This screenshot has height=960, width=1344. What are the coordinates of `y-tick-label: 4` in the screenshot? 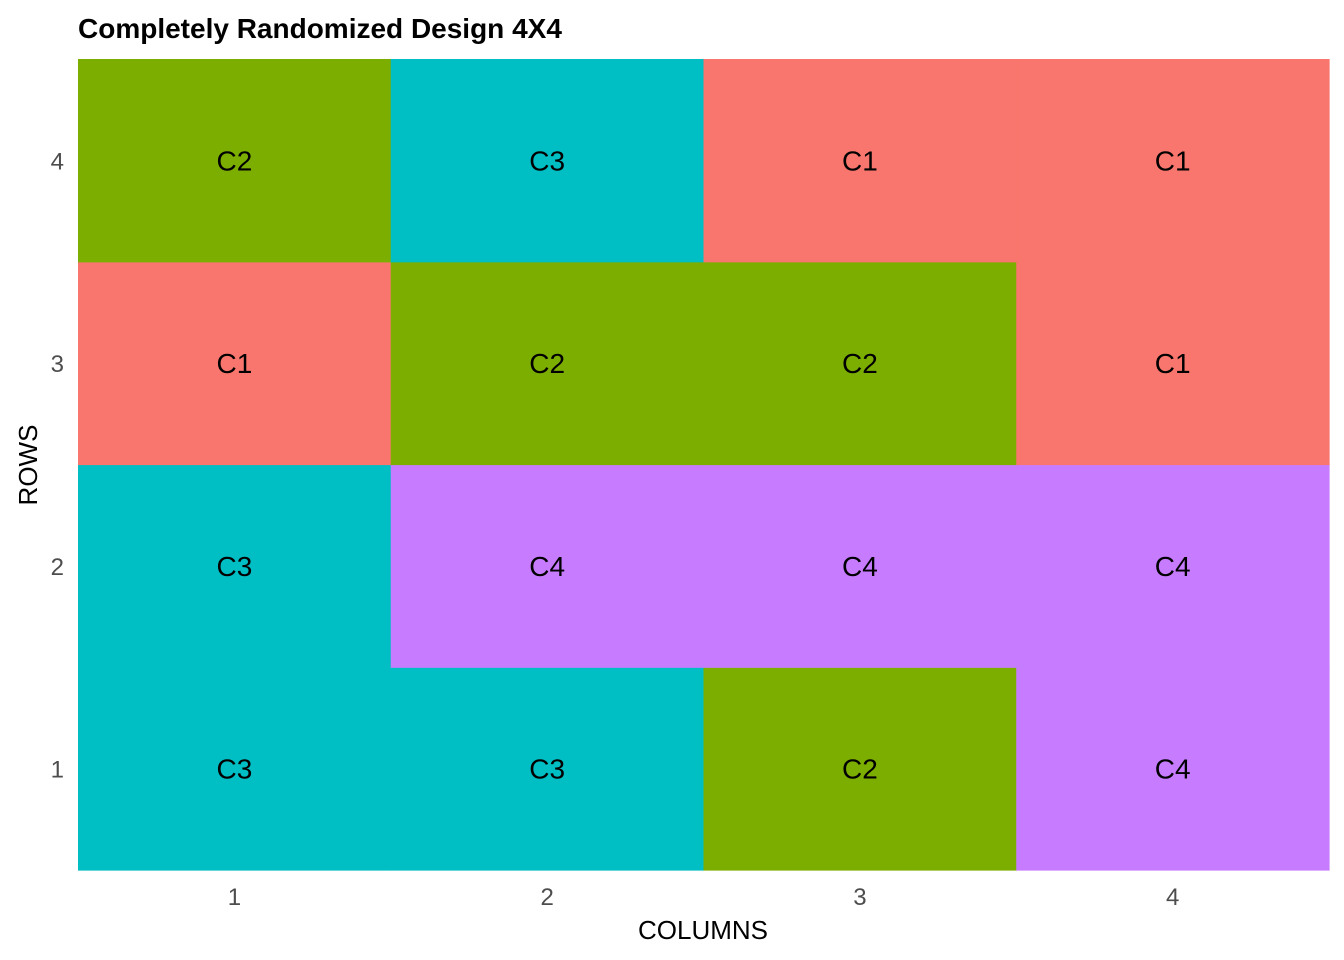 It's located at (57, 161).